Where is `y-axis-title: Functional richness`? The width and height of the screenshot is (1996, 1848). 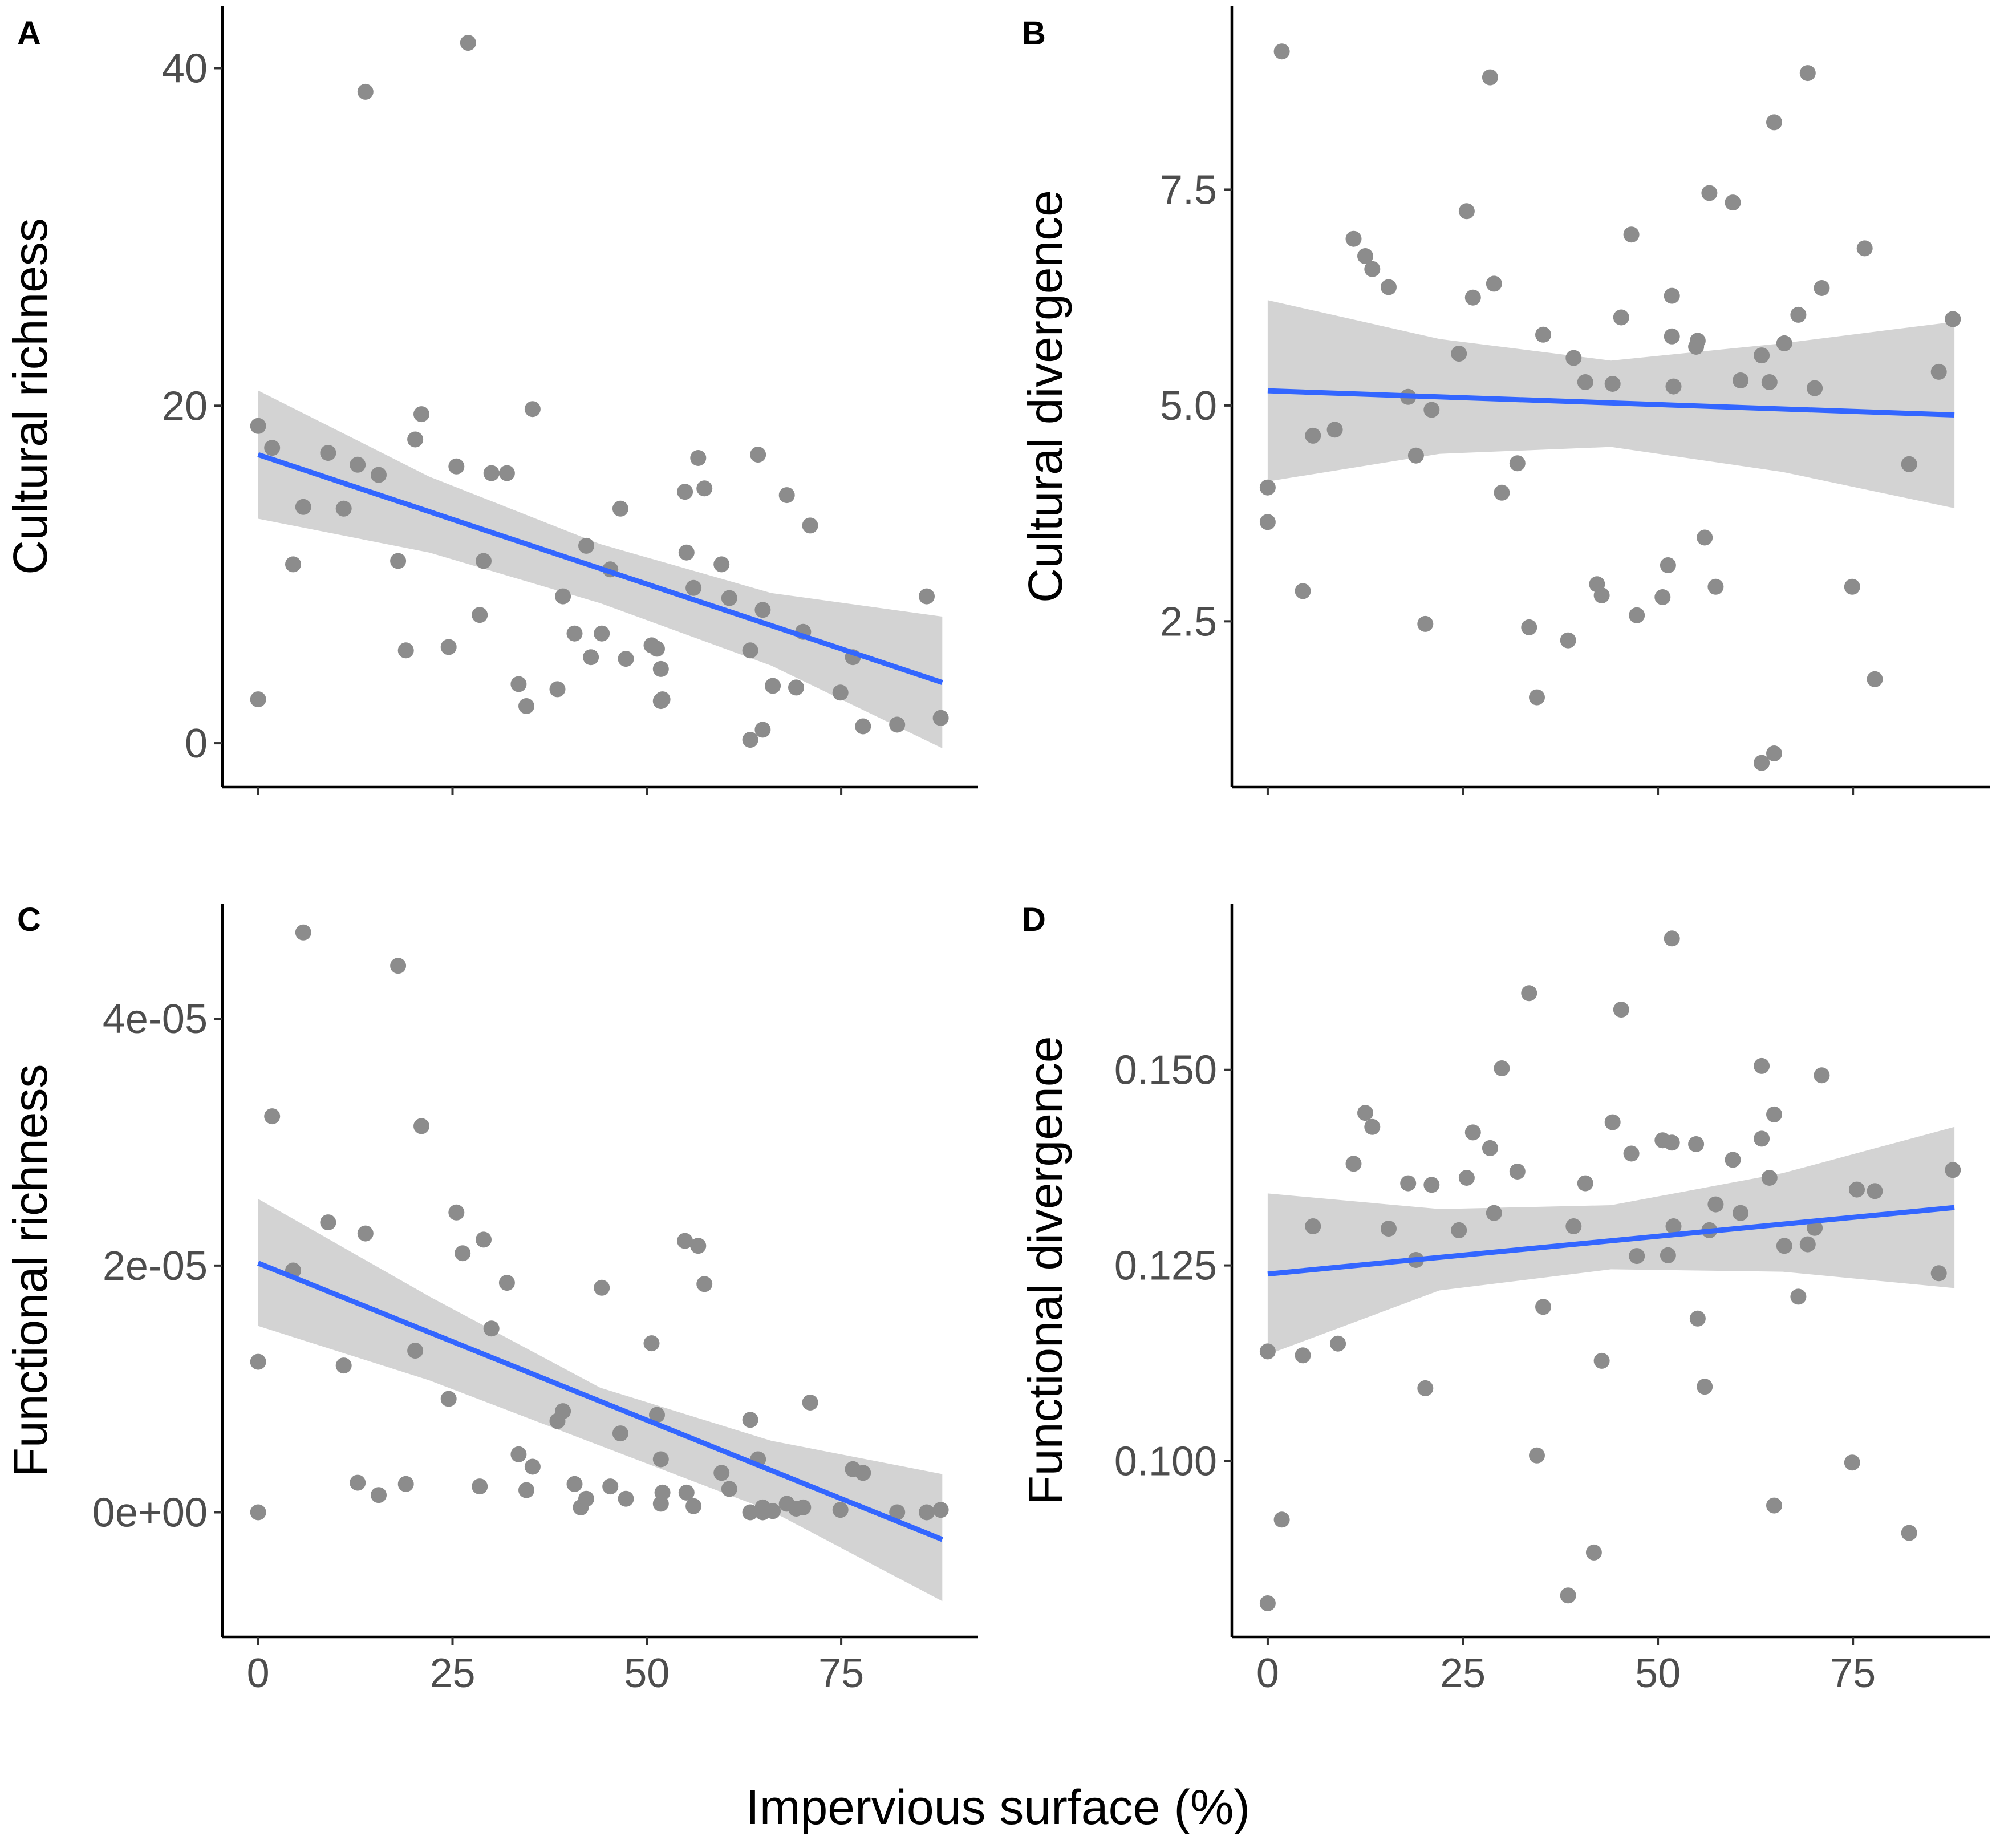
y-axis-title: Functional richness is located at coordinates (30, 1270).